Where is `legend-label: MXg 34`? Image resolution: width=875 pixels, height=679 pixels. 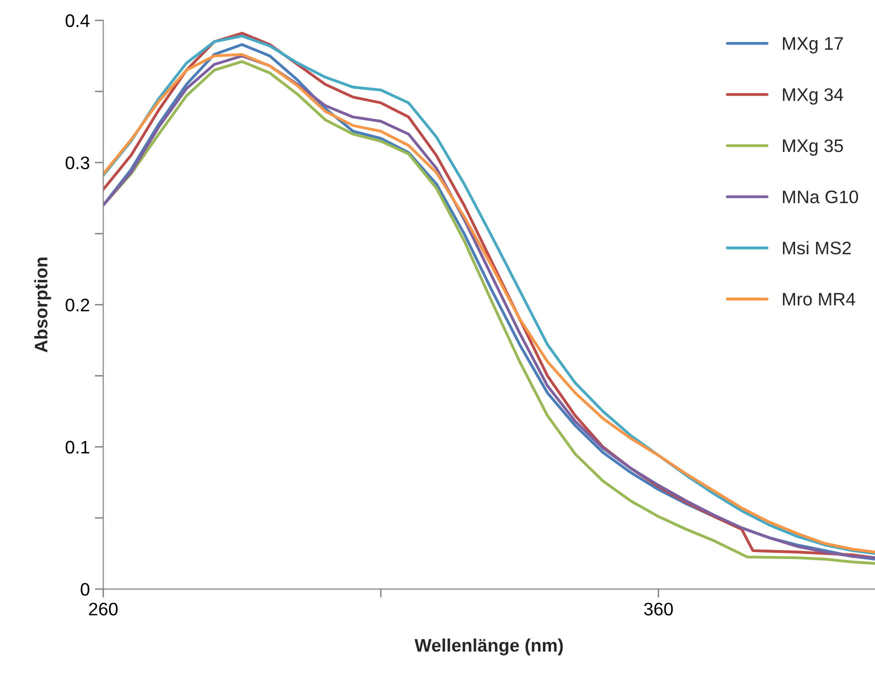 legend-label: MXg 34 is located at coordinates (813, 96).